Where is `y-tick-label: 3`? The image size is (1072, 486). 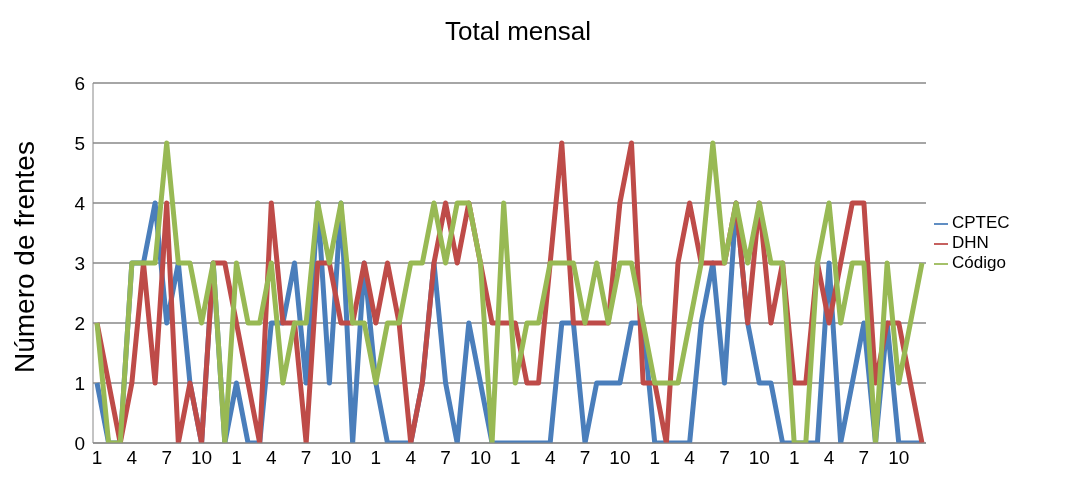
y-tick-label: 3 is located at coordinates (79, 263).